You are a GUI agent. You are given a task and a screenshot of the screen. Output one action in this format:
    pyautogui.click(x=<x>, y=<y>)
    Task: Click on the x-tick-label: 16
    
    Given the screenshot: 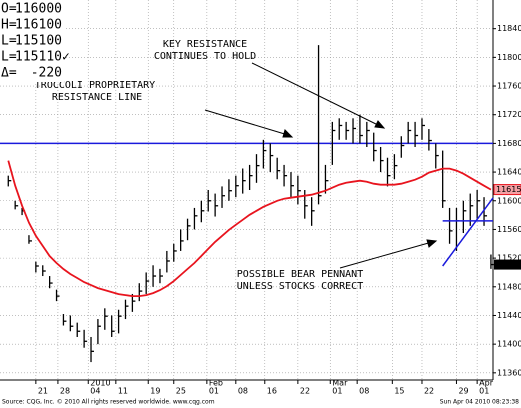 What is the action you would take?
    pyautogui.click(x=272, y=391)
    